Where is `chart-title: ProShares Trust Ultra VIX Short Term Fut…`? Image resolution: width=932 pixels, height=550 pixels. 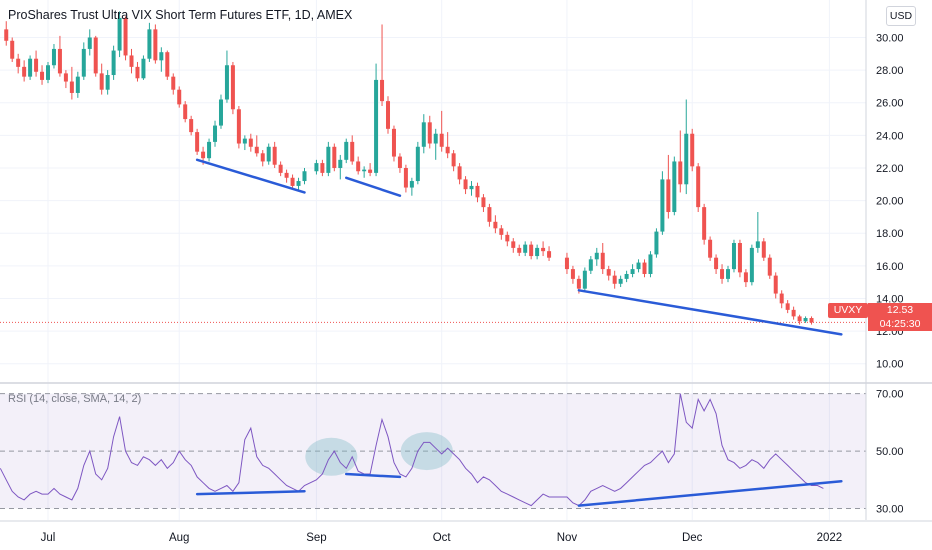
chart-title: ProShares Trust Ultra VIX Short Term Fut… is located at coordinates (180, 15).